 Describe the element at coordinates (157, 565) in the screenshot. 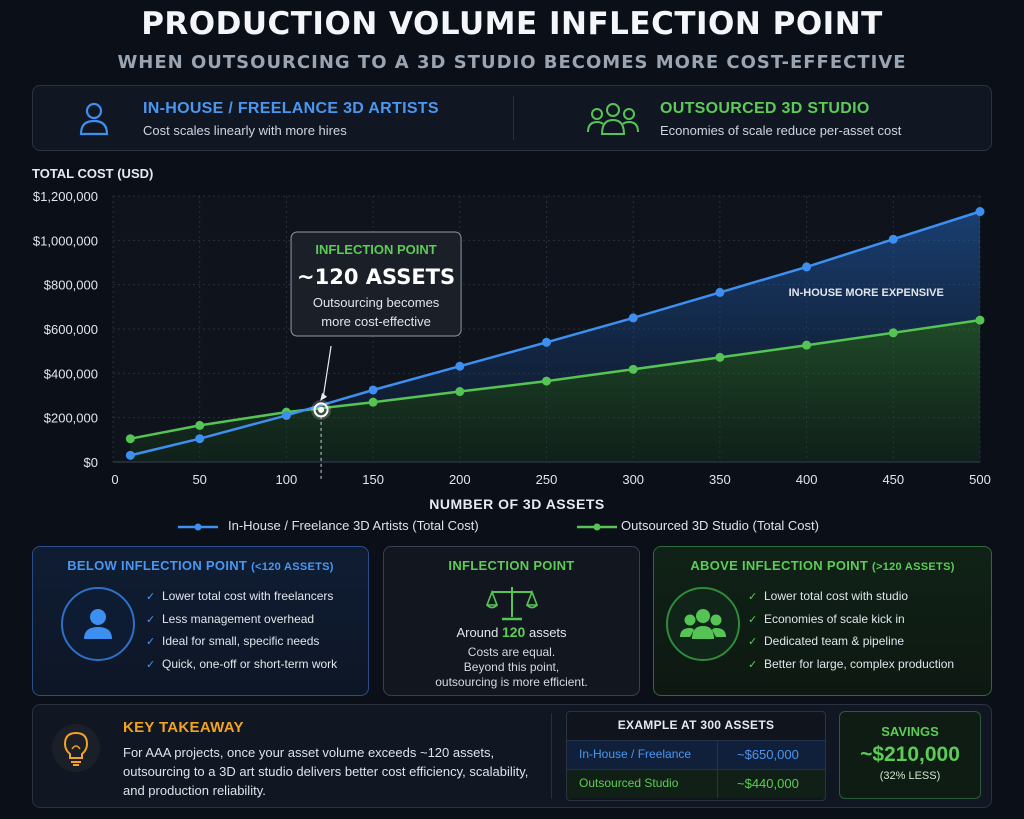

I see `below-title-text: BELOW INFLECTION POINT` at that location.